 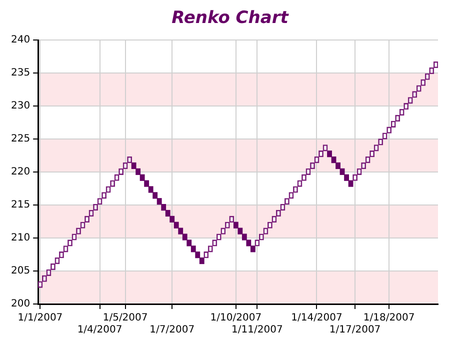 What do you see at coordinates (20, 205) in the screenshot?
I see `y-tick-label: 215` at bounding box center [20, 205].